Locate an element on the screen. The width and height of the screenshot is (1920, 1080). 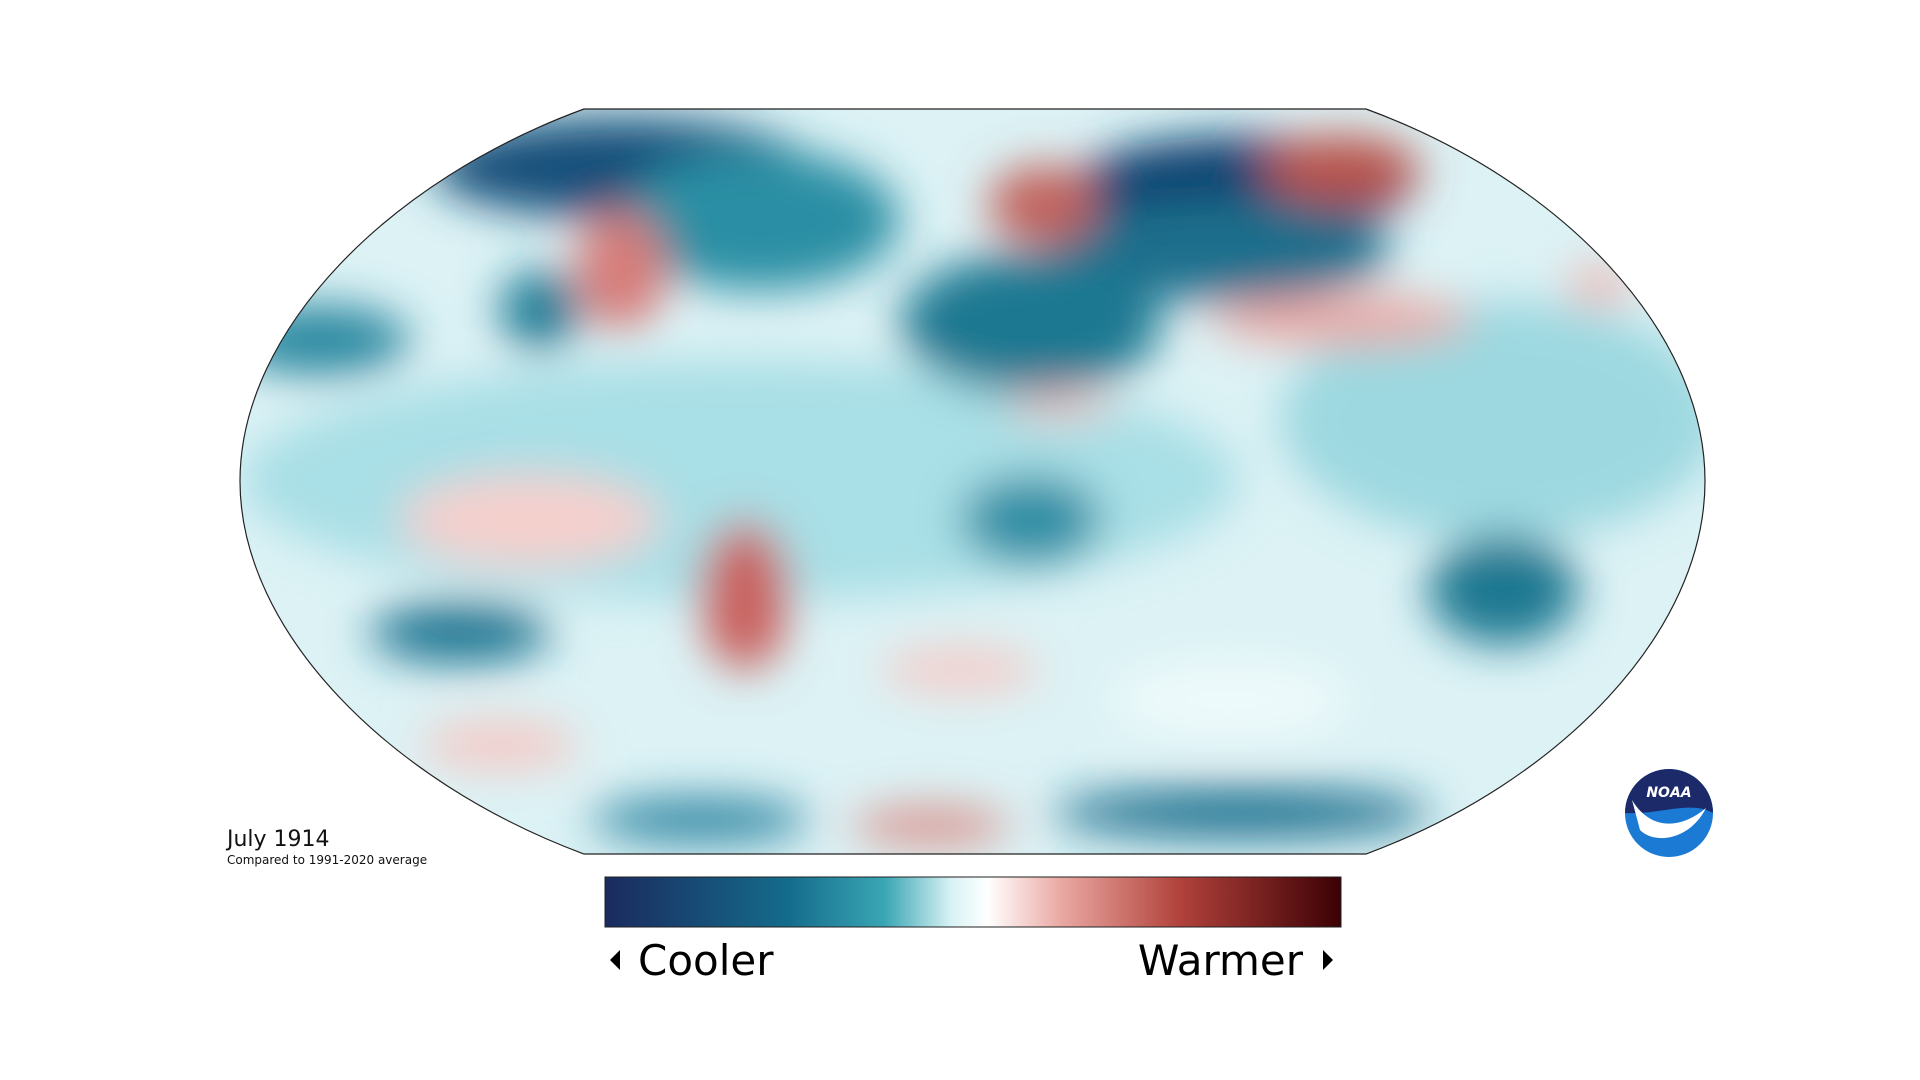
noaa-logo: NOAA is located at coordinates (1669, 813).